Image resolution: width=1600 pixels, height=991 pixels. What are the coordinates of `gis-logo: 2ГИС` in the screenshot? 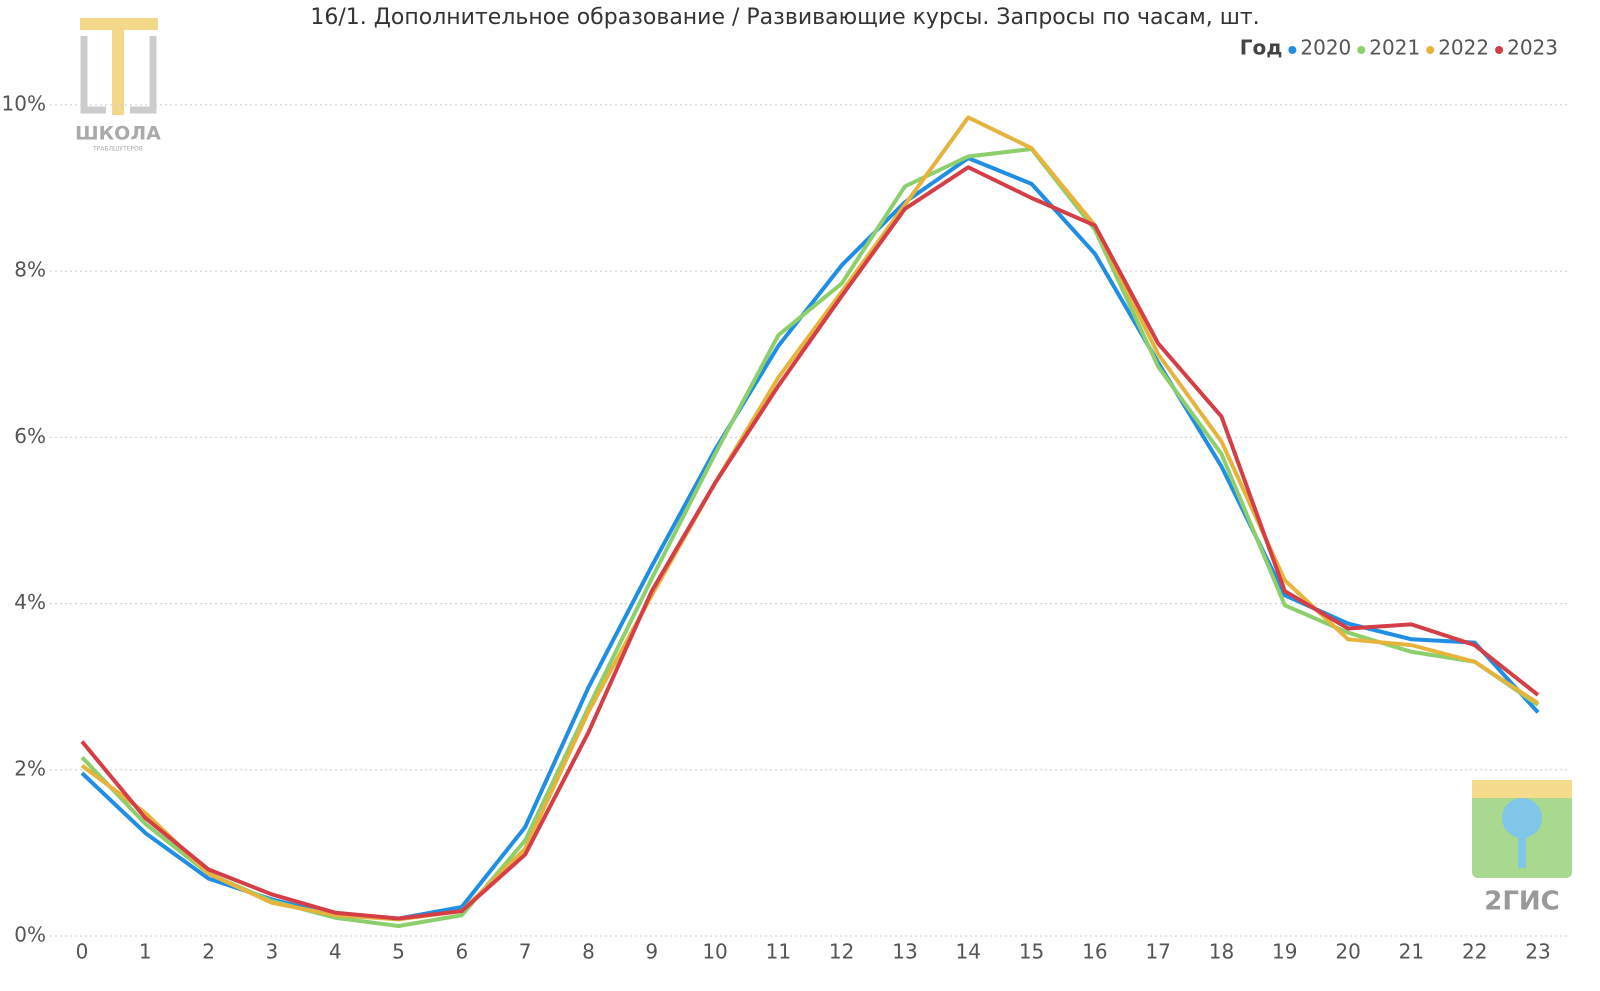 It's located at (1522, 848).